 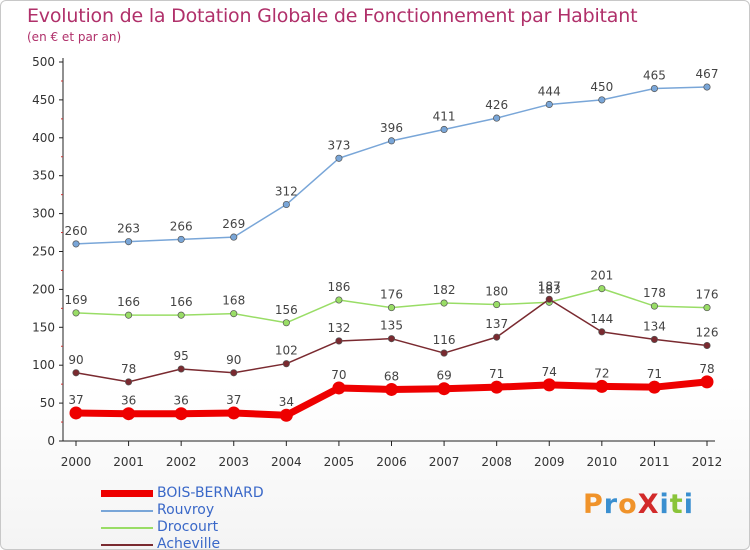 What do you see at coordinates (654, 462) in the screenshot?
I see `x-tick-label: 2011` at bounding box center [654, 462].